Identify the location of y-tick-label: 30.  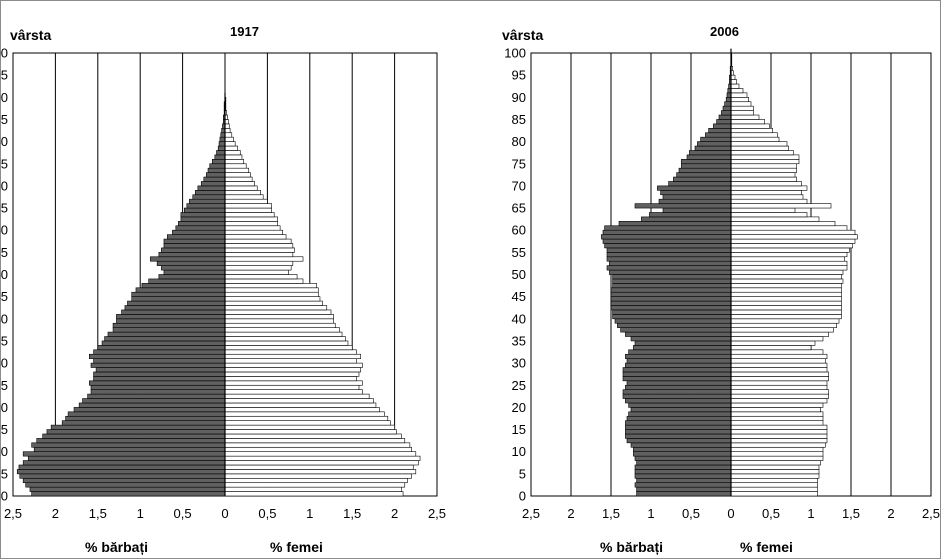
(519, 363).